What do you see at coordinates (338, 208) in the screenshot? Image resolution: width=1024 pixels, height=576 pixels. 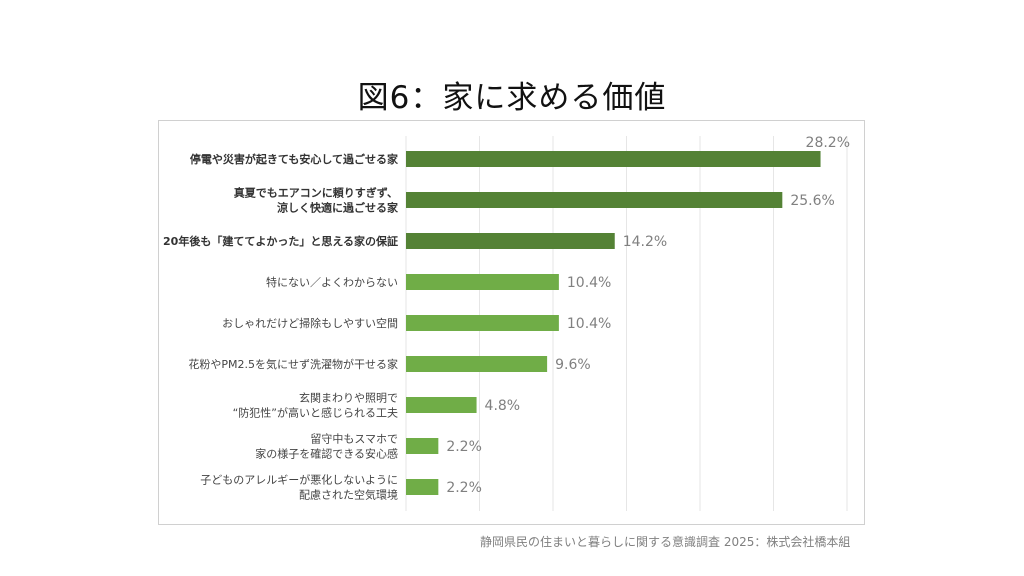 I see `category-label: 涼しく快適に過ごせる家` at bounding box center [338, 208].